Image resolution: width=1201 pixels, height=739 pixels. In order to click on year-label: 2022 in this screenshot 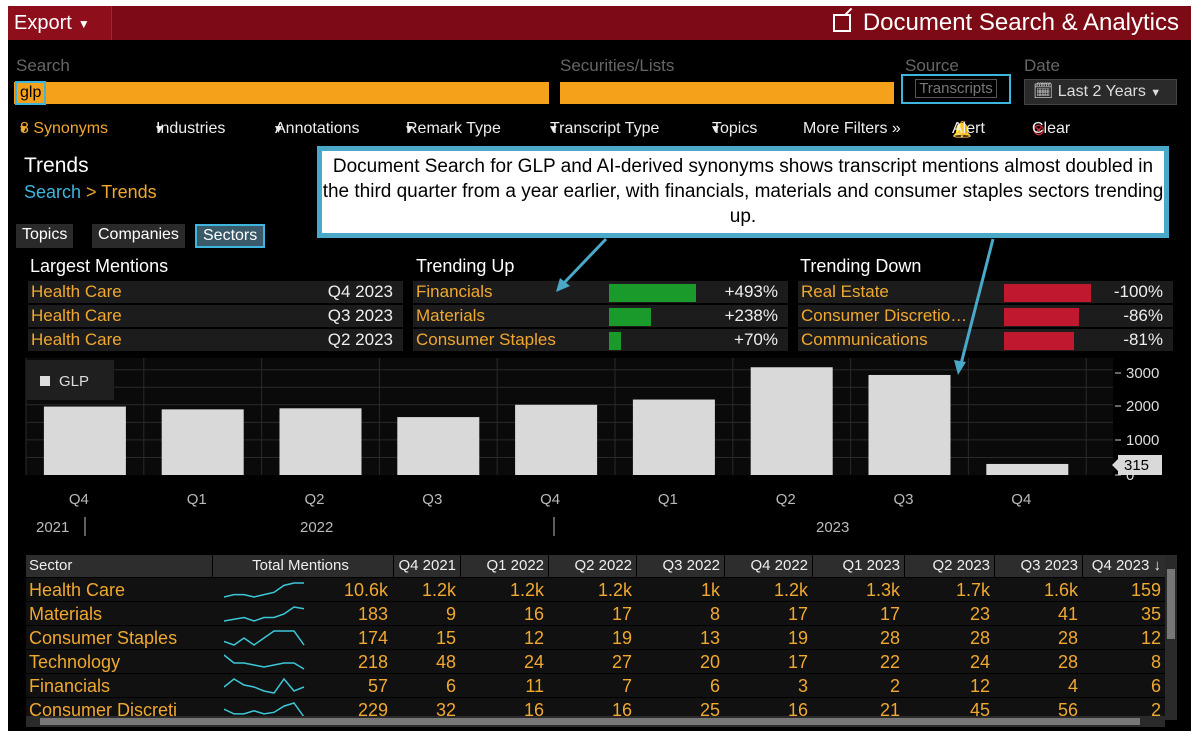, I will do `click(316, 527)`.